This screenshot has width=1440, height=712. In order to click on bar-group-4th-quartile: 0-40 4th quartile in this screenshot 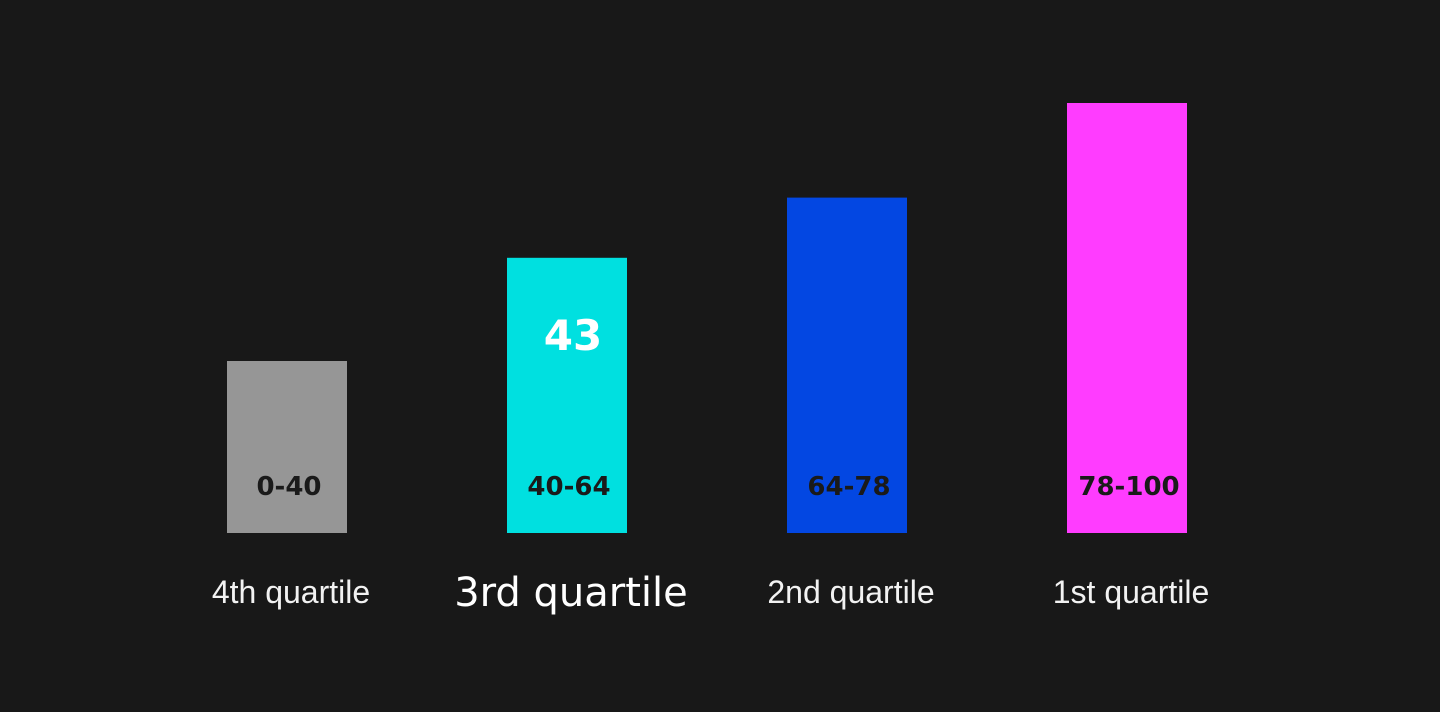, I will do `click(291, 485)`.